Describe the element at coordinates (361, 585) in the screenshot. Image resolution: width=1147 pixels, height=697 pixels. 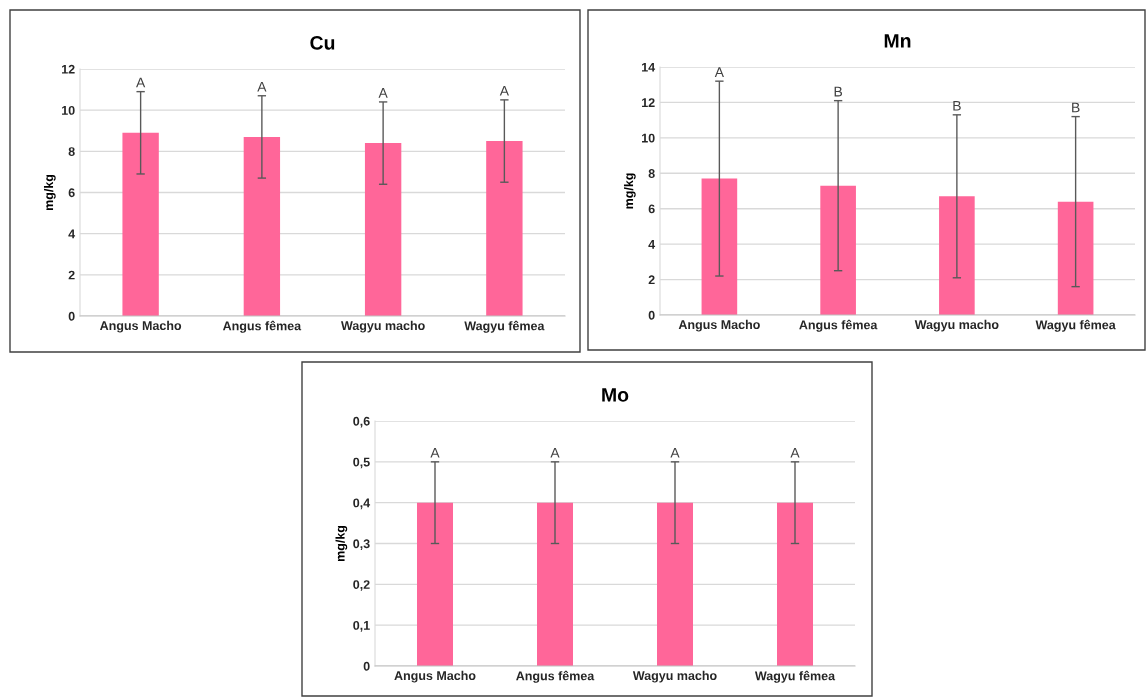
I see `y-tick-label: 0,2` at that location.